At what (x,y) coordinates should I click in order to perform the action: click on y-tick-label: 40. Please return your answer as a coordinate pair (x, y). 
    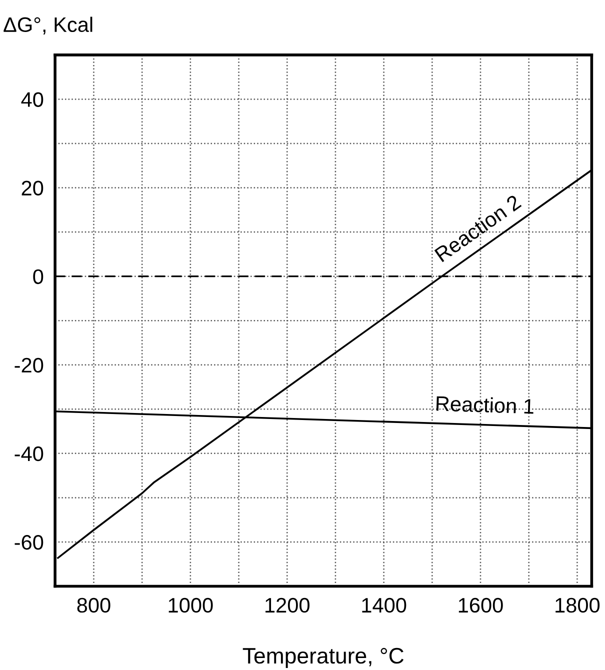
    Looking at the image, I should click on (32, 99).